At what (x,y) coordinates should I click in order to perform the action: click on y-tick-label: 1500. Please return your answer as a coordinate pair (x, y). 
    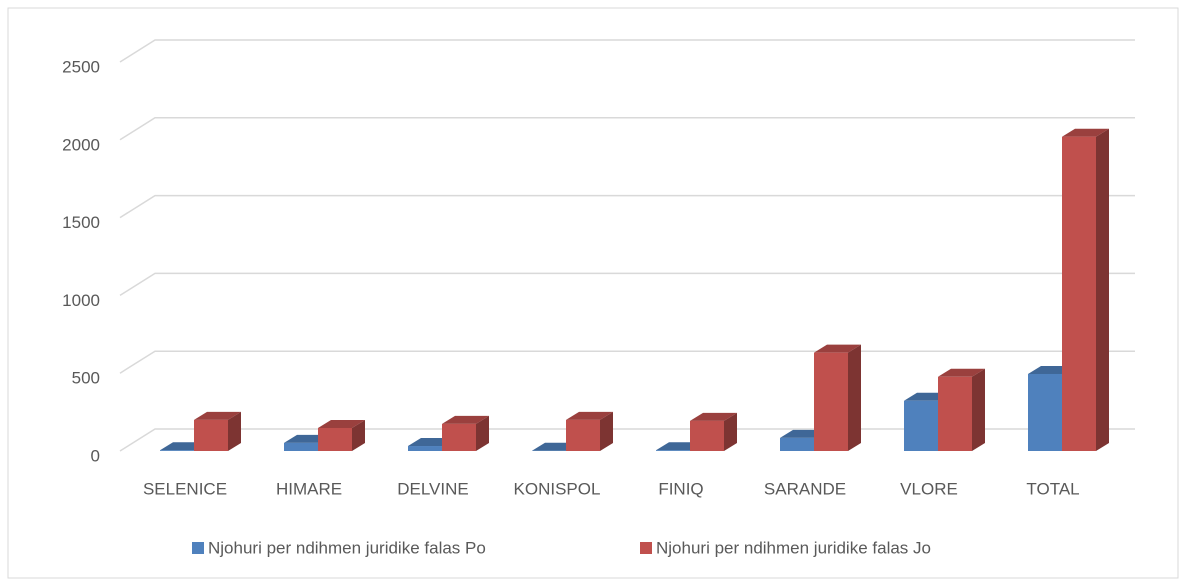
    Looking at the image, I should click on (81, 222).